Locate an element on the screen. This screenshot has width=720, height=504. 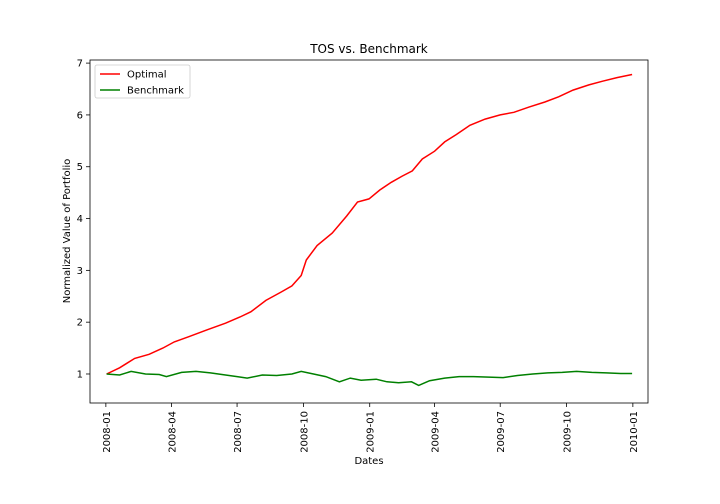
x-tick-label: 2009-01 is located at coordinates (371, 432).